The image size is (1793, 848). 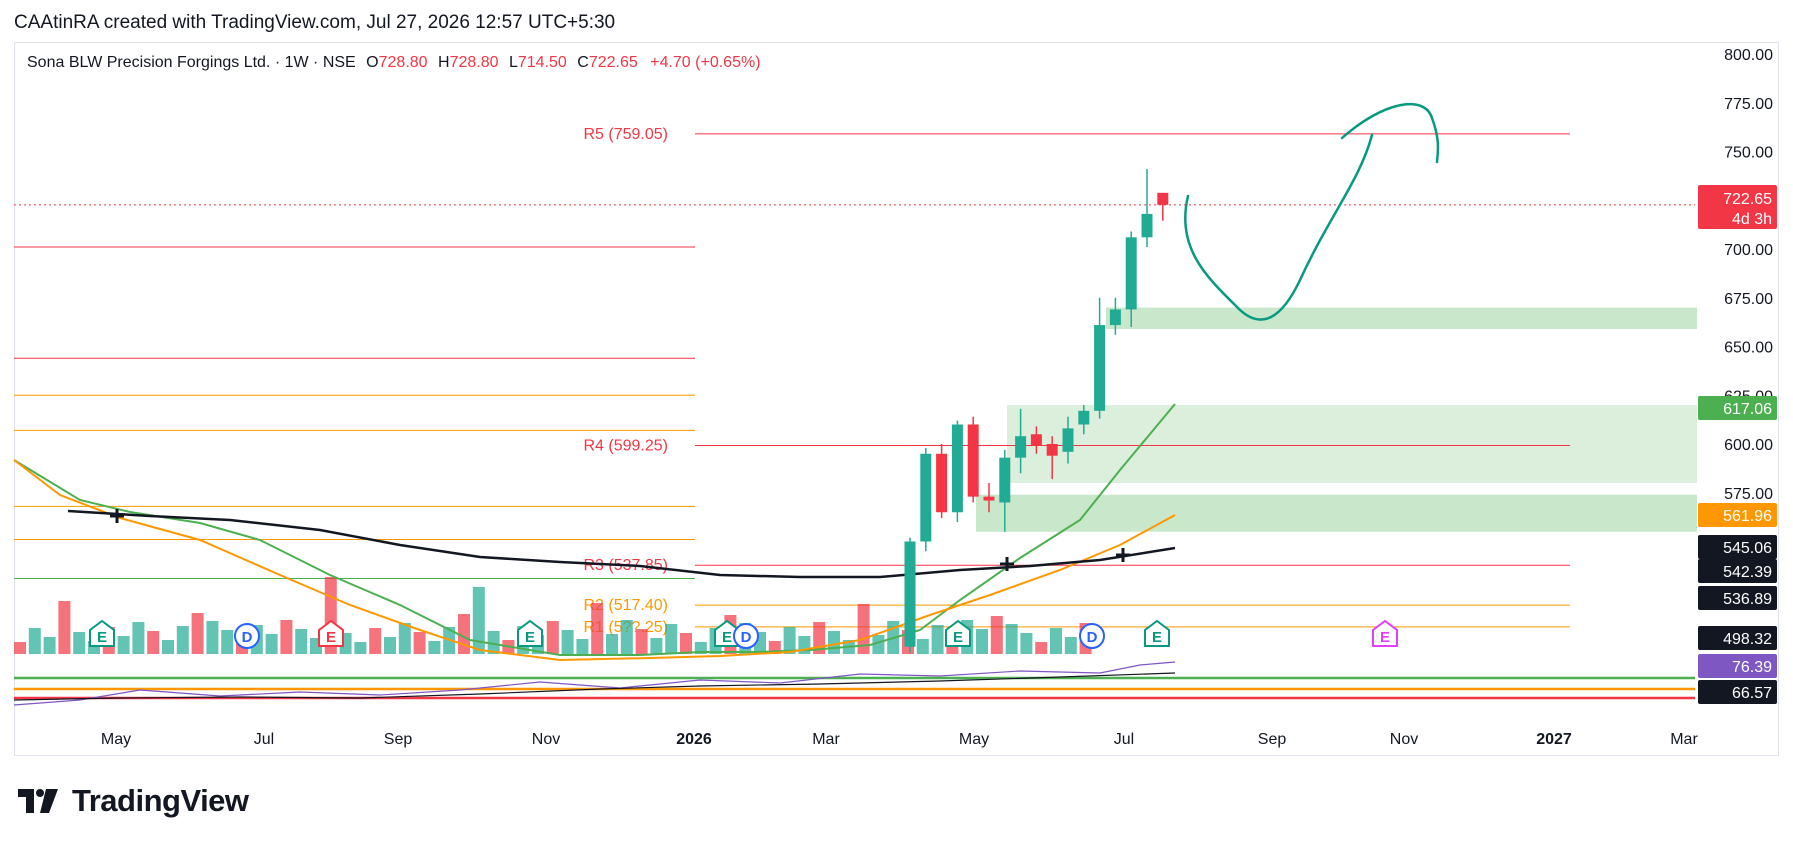 What do you see at coordinates (530, 637) in the screenshot?
I see `event-marker-label-3: E` at bounding box center [530, 637].